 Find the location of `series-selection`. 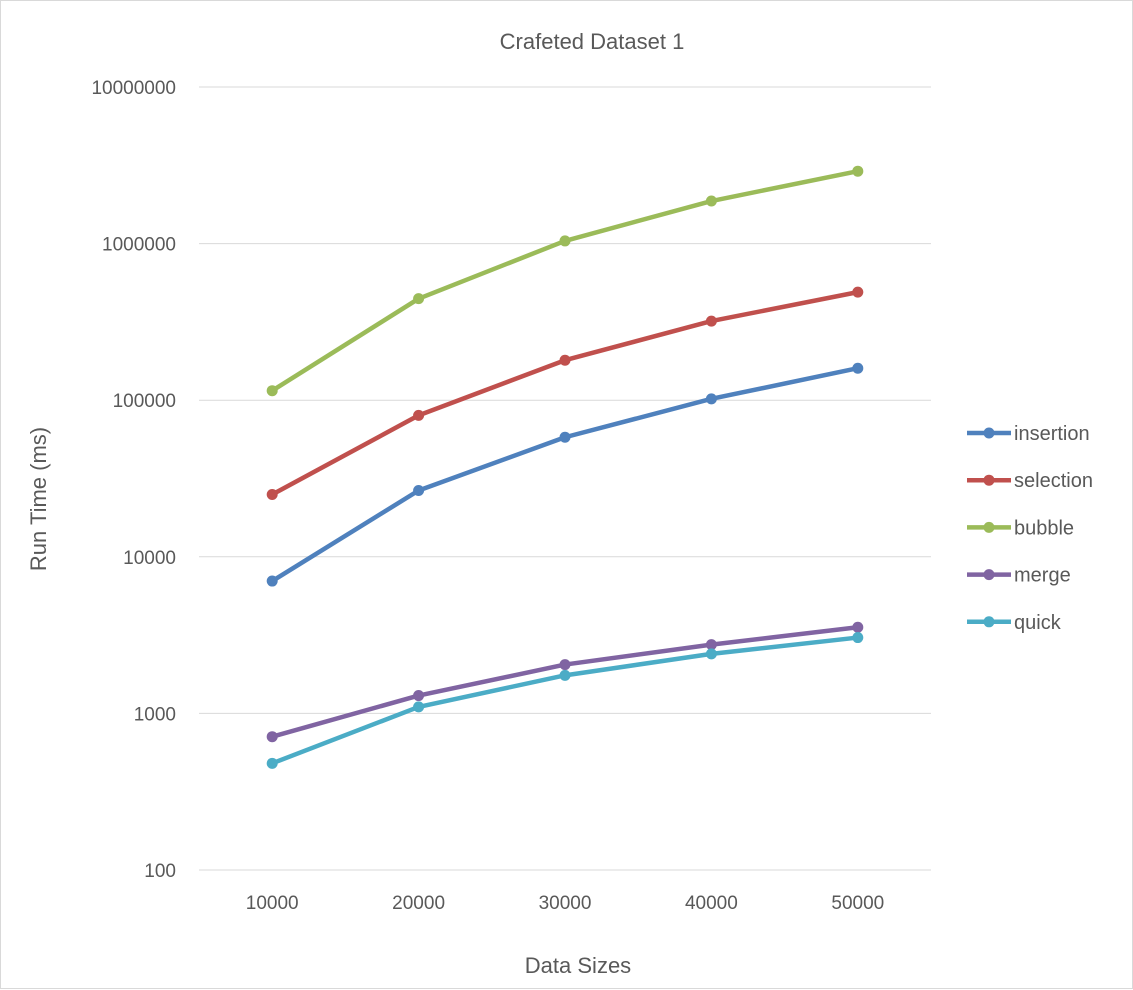

series-selection is located at coordinates (565, 393).